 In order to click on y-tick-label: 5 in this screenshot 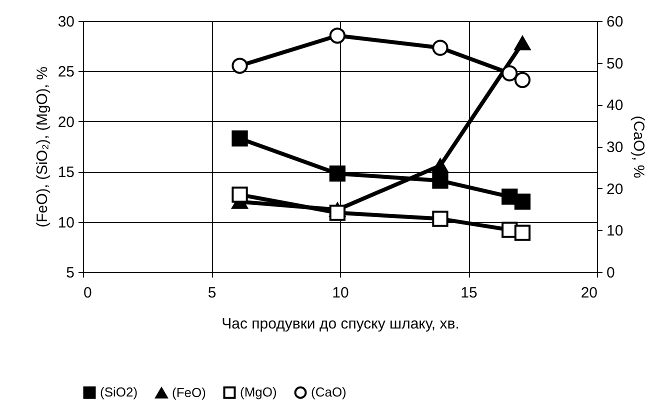, I will do `click(70, 273)`.